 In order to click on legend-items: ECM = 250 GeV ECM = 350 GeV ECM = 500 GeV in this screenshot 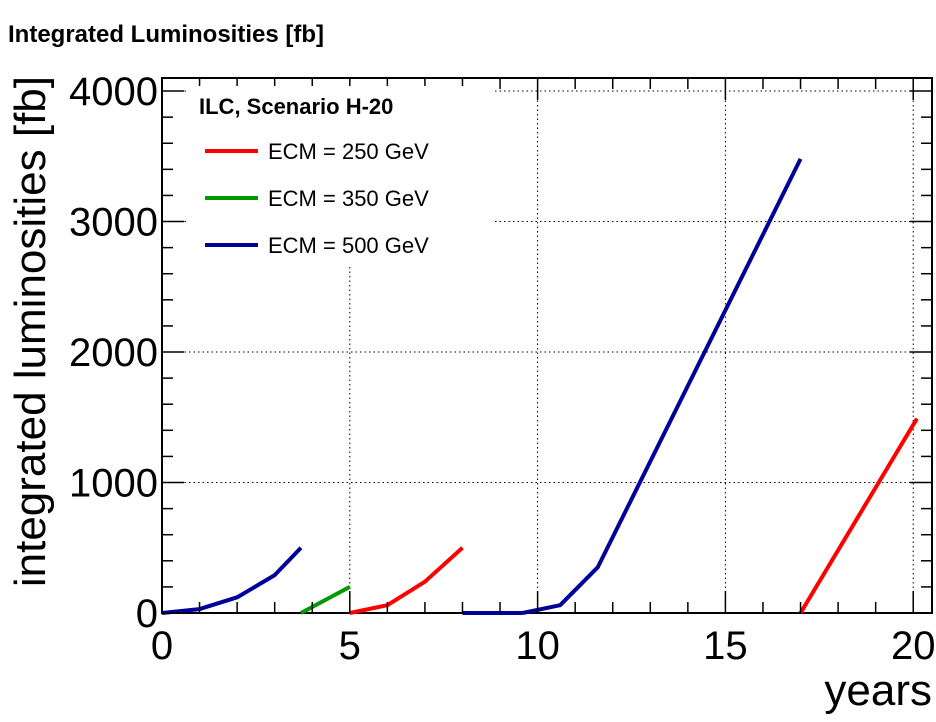, I will do `click(317, 198)`.